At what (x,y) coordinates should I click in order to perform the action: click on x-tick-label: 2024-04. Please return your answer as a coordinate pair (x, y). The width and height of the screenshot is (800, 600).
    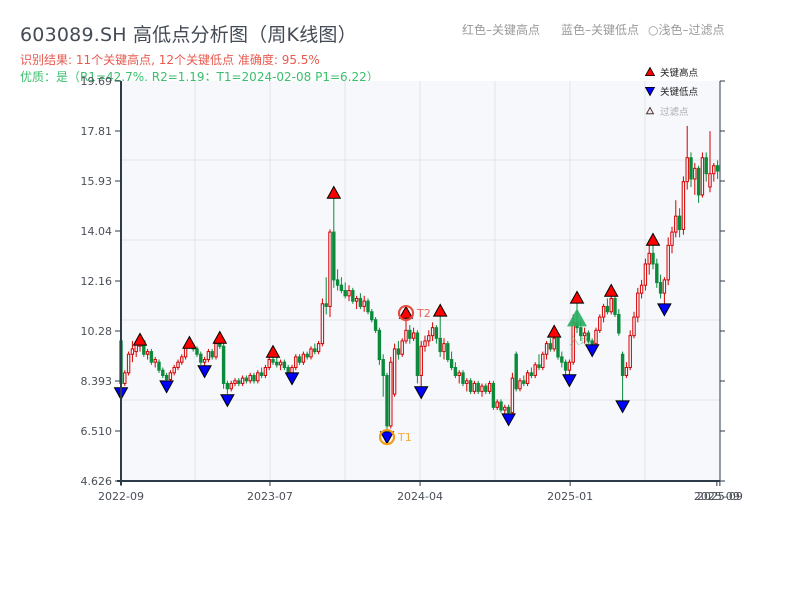
    Looking at the image, I should click on (420, 496).